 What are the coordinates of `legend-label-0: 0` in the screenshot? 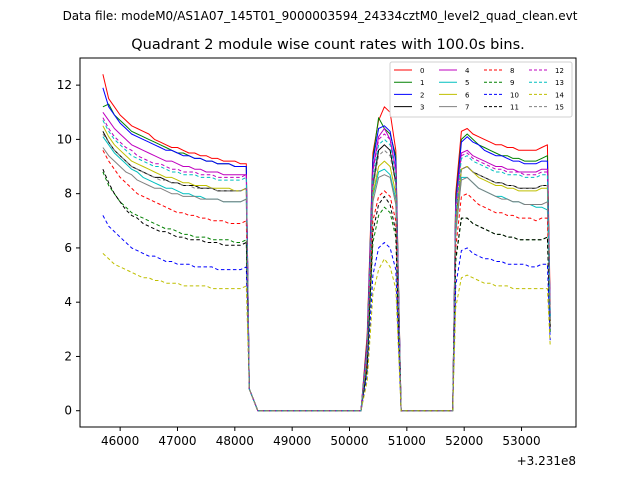 It's located at (422, 71).